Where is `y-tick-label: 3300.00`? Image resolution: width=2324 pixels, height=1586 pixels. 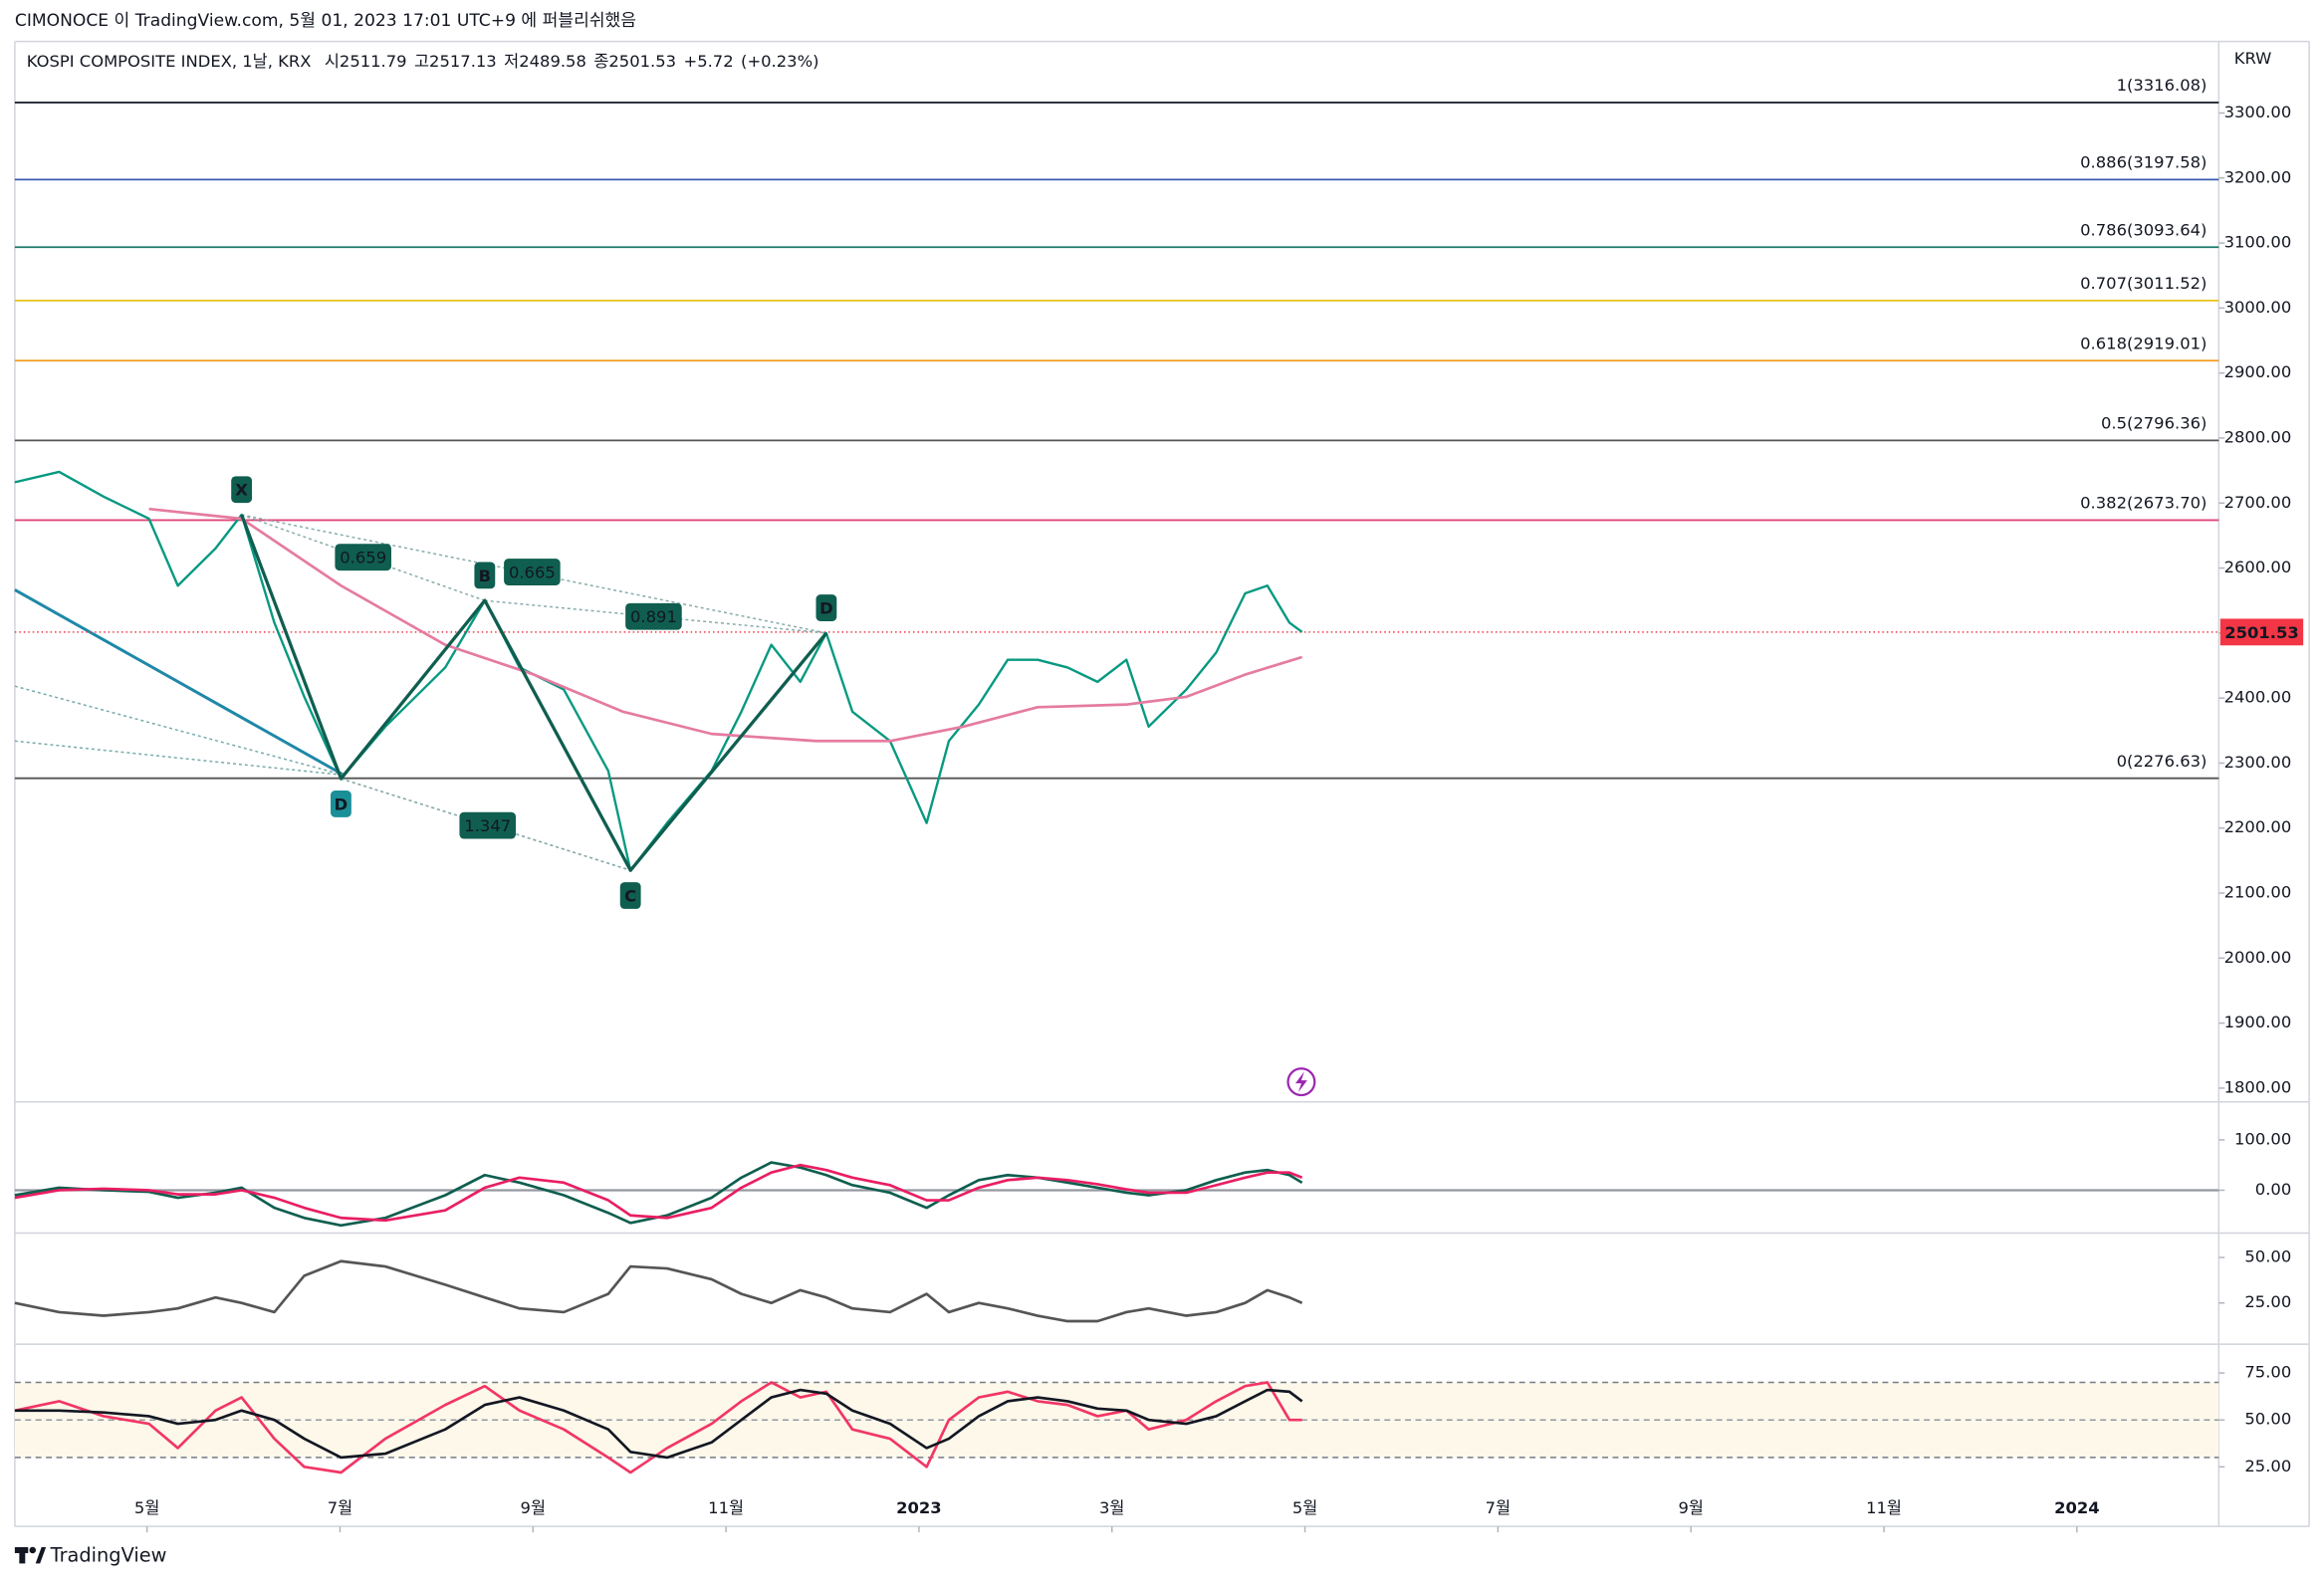
y-tick-label: 3300.00 is located at coordinates (2258, 112).